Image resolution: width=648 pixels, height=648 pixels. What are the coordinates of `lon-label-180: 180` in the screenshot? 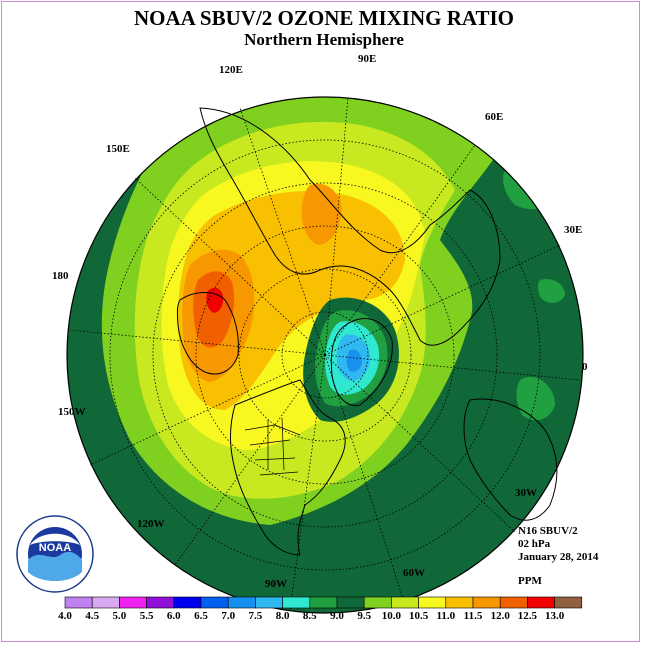 It's located at (60, 276).